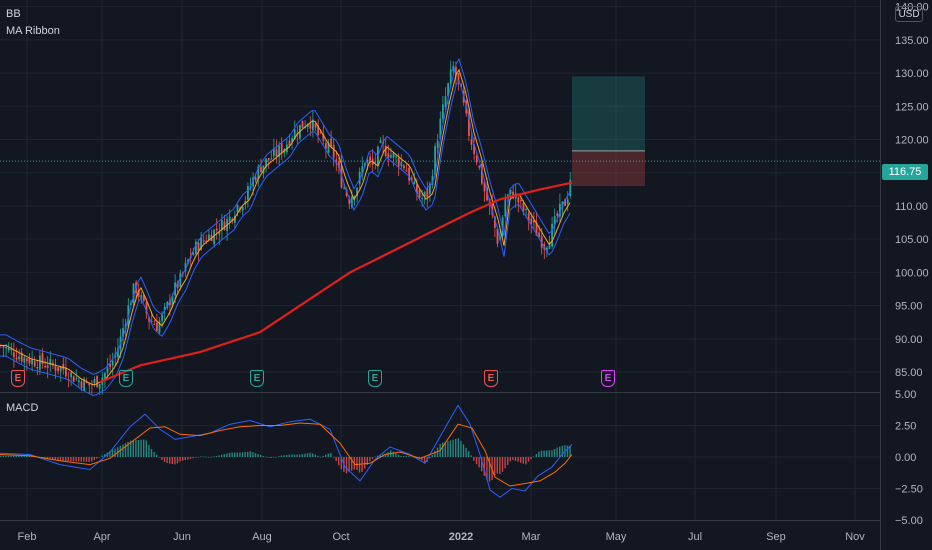 The height and width of the screenshot is (550, 932). What do you see at coordinates (905, 395) in the screenshot?
I see `macd-tick-label: 5.00` at bounding box center [905, 395].